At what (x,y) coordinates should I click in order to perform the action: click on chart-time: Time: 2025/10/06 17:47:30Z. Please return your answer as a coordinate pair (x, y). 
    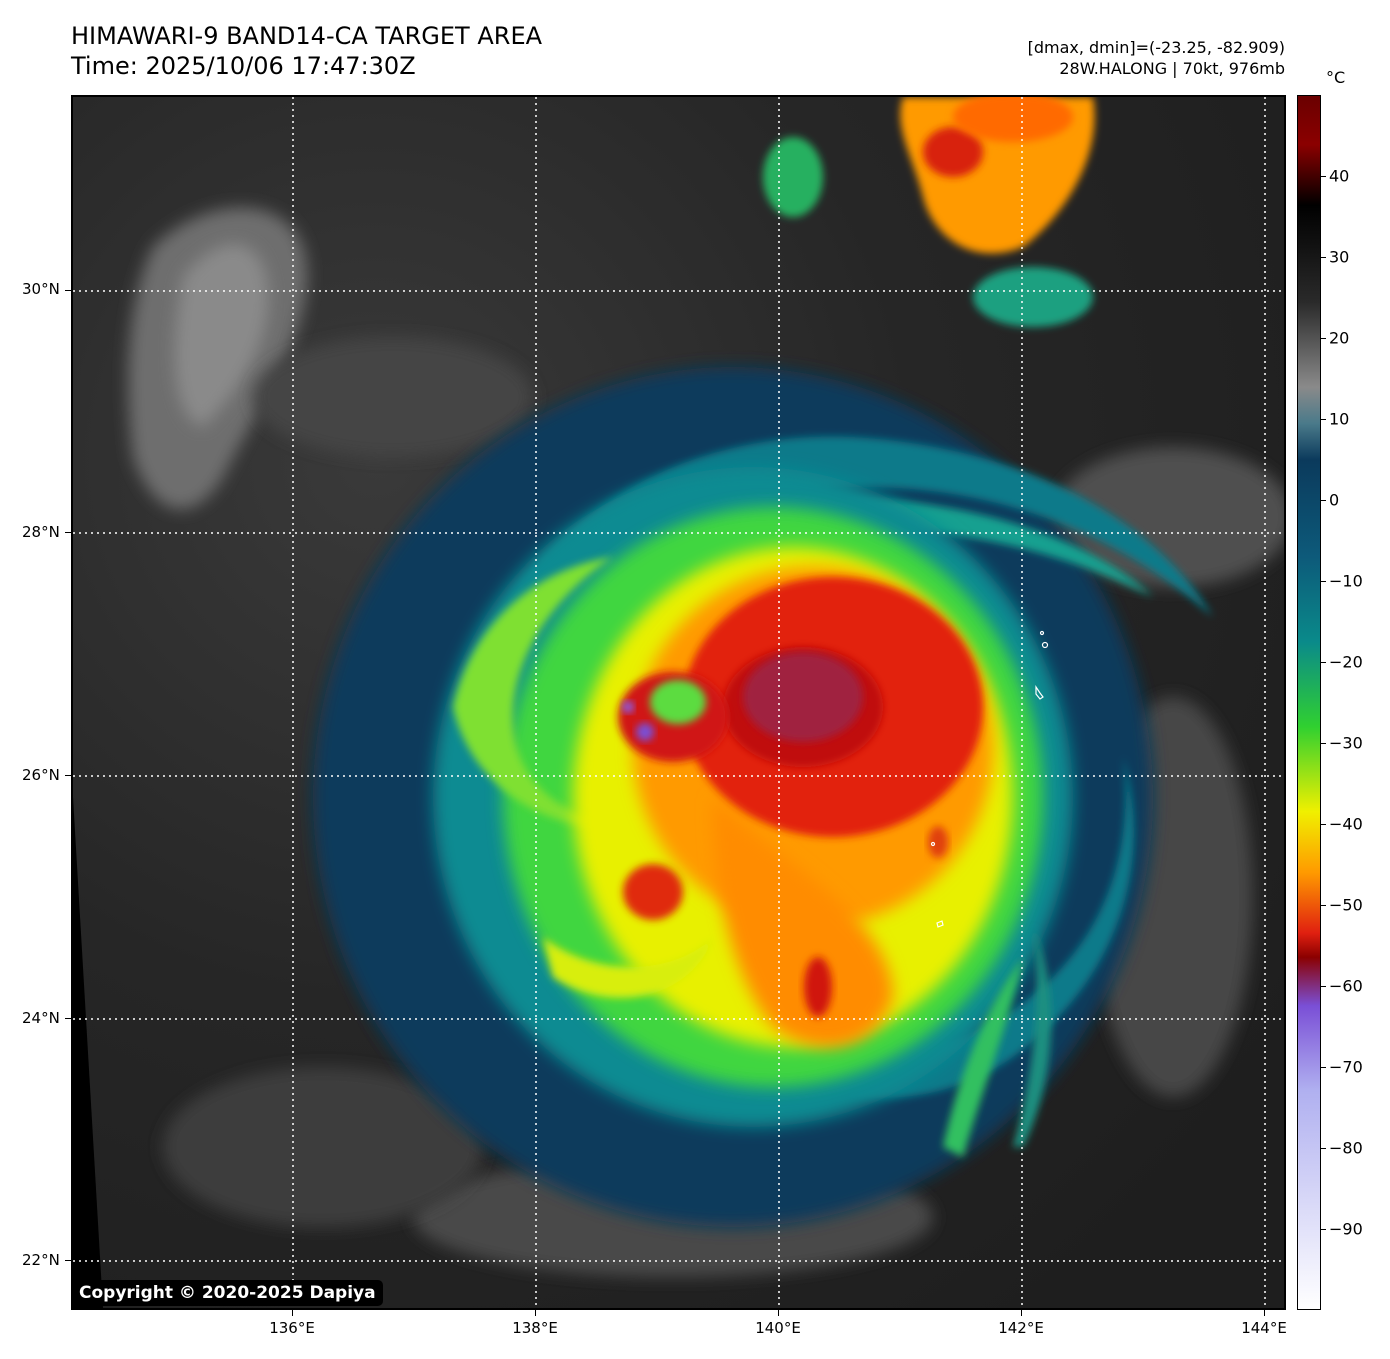
    Looking at the image, I should click on (243, 66).